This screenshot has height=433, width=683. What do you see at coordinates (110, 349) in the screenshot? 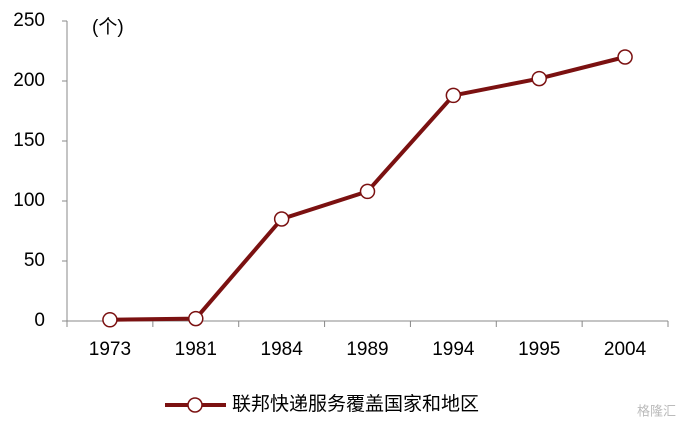
I see `x-tick-label: 1973` at bounding box center [110, 349].